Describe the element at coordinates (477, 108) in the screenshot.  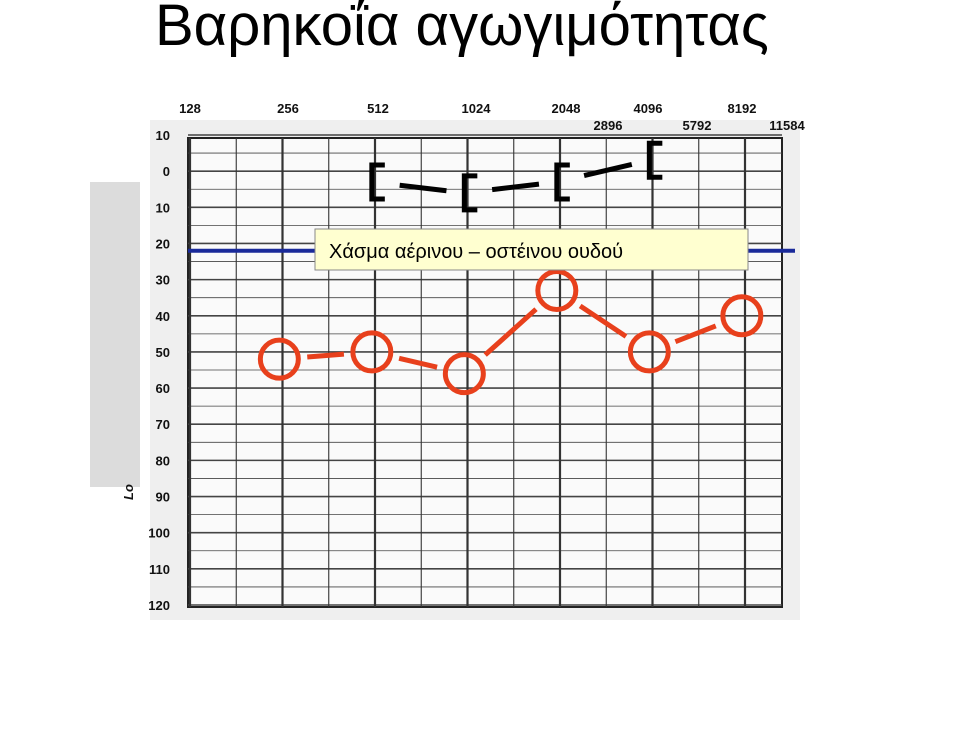
I see `x-tick-label: 1024` at that location.